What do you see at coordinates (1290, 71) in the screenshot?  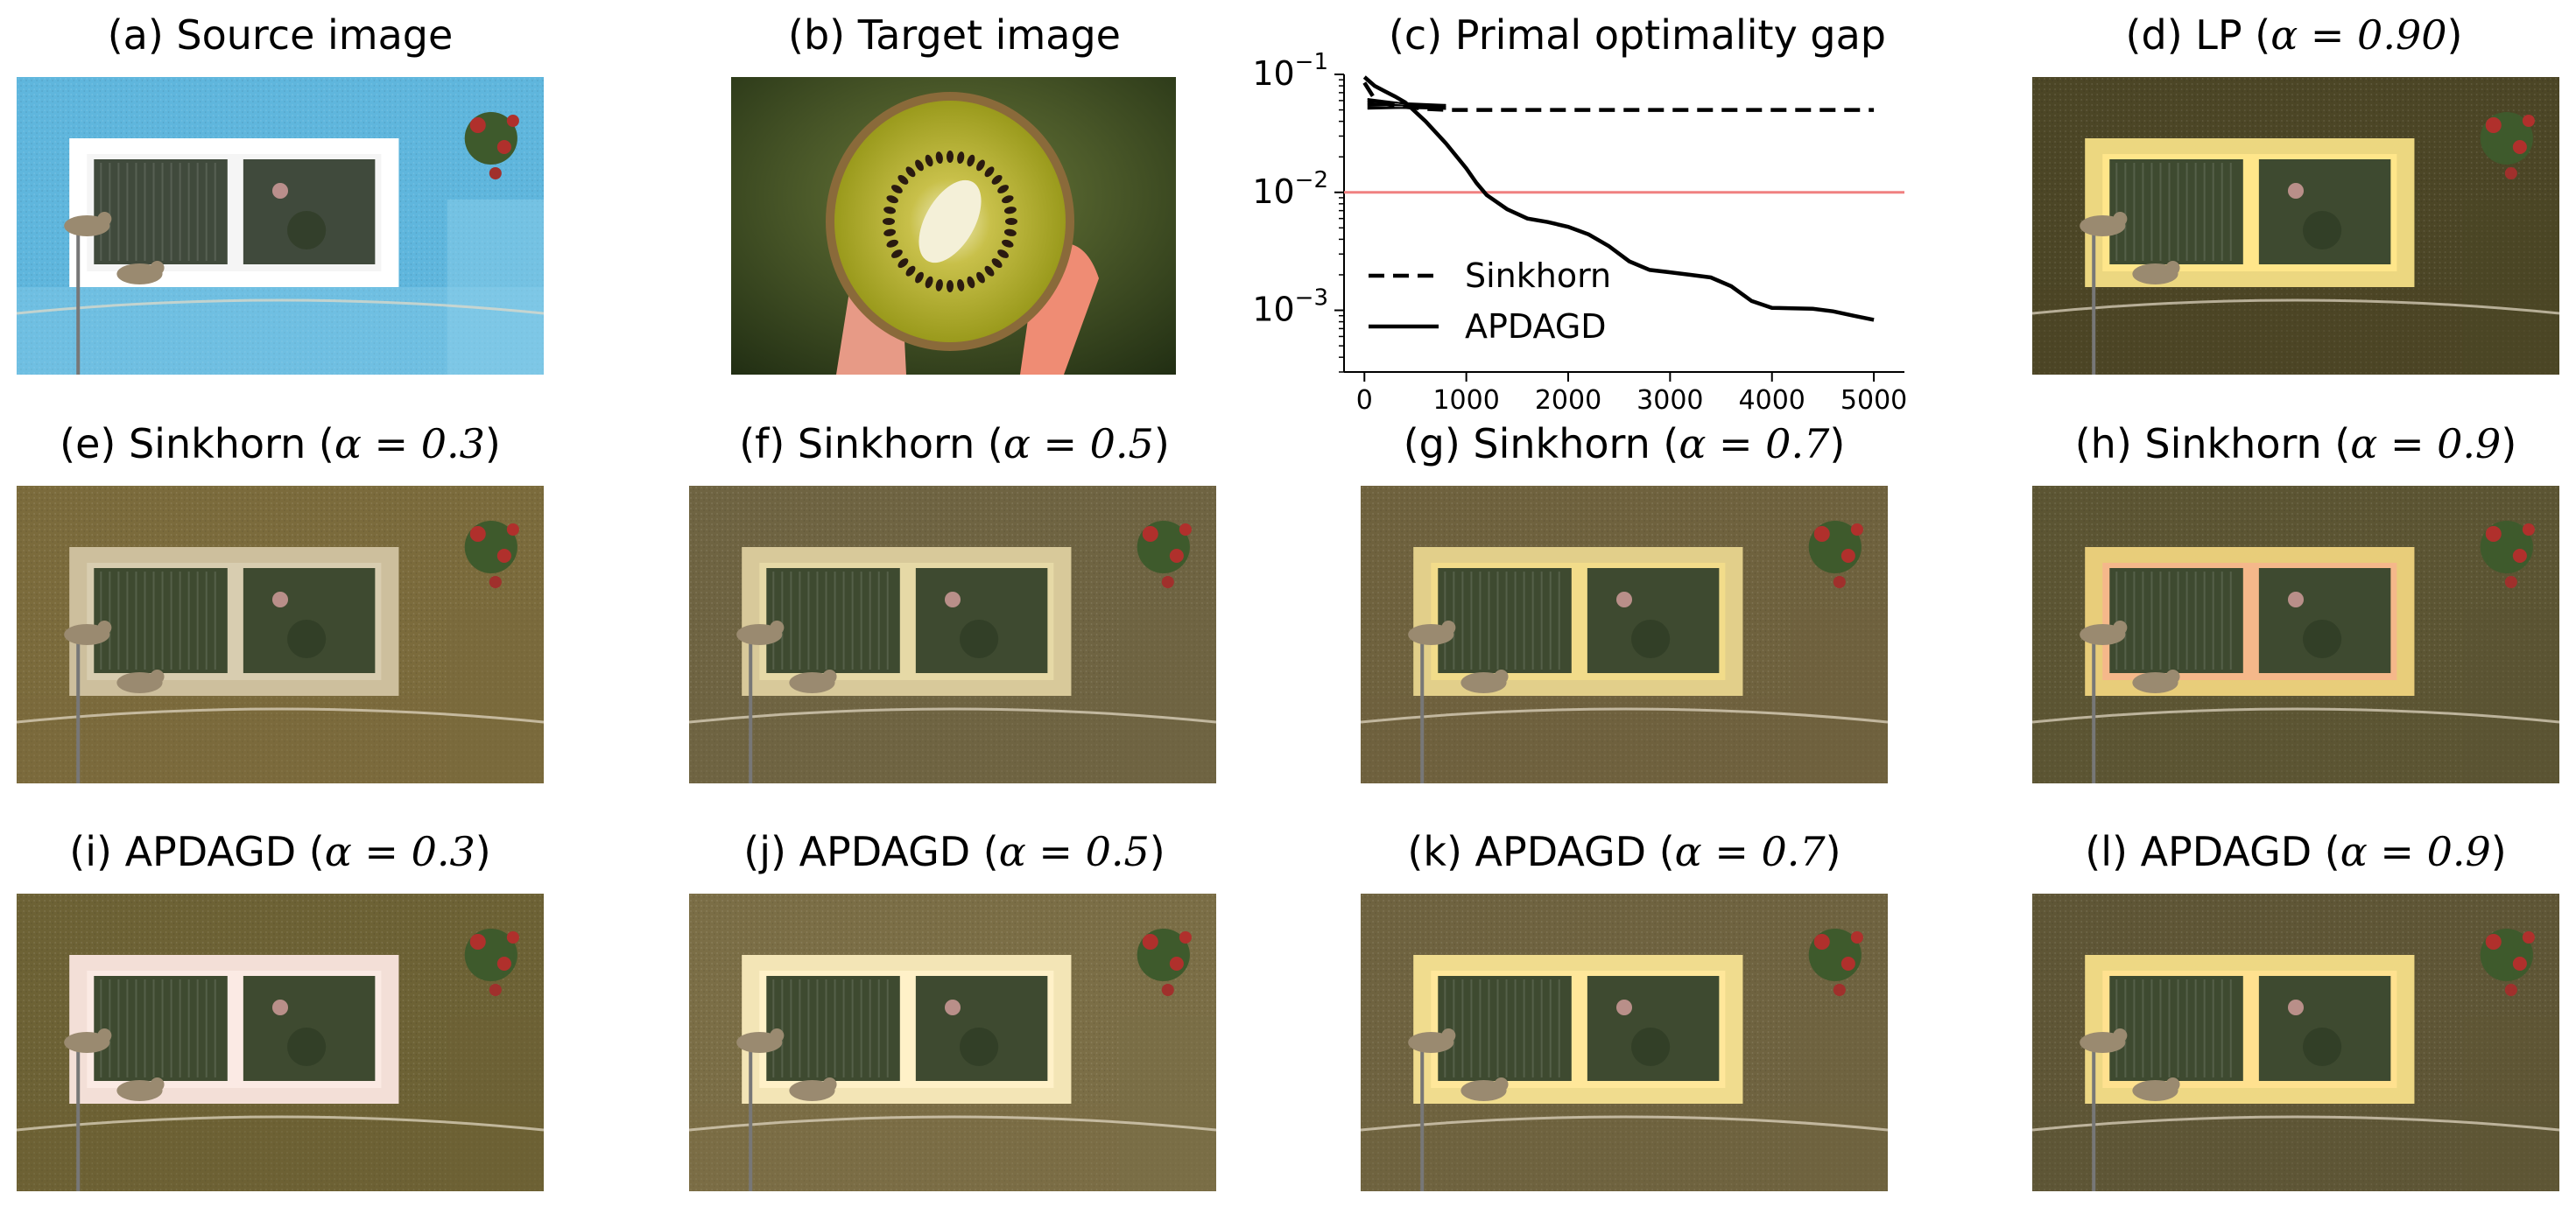 I see `y-tick-label: 10⁻¹` at bounding box center [1290, 71].